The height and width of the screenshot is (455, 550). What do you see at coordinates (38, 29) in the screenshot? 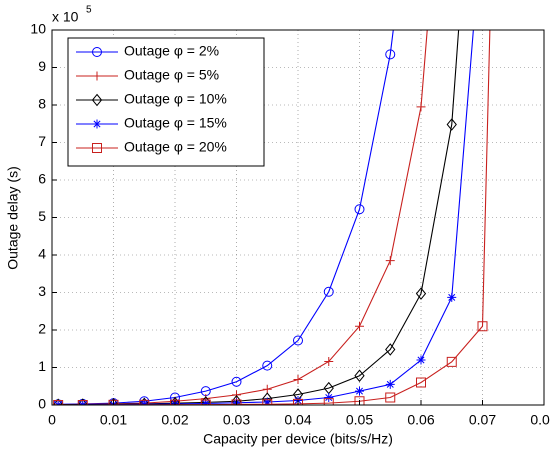
I see `y-tick-label: 10` at bounding box center [38, 29].